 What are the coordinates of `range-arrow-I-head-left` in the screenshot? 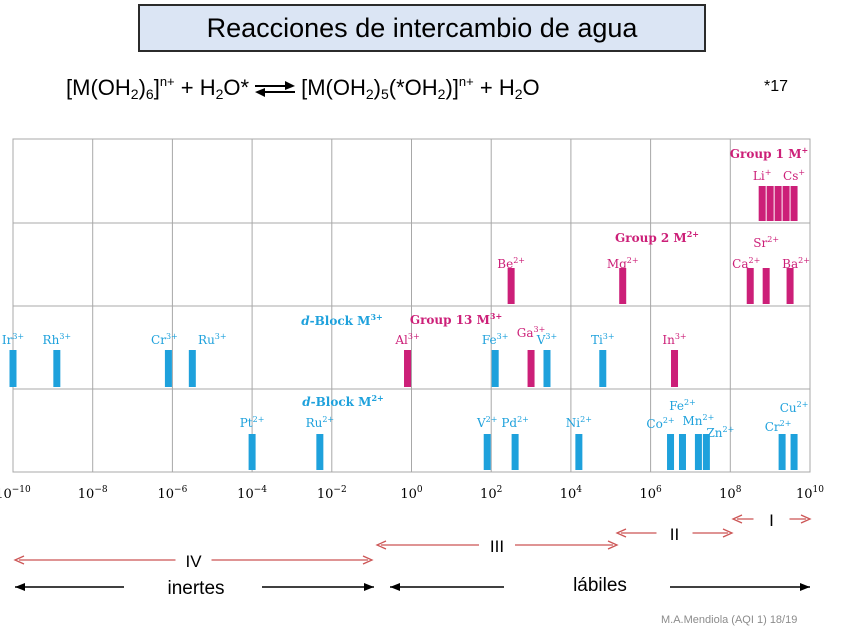 It's located at (737, 519).